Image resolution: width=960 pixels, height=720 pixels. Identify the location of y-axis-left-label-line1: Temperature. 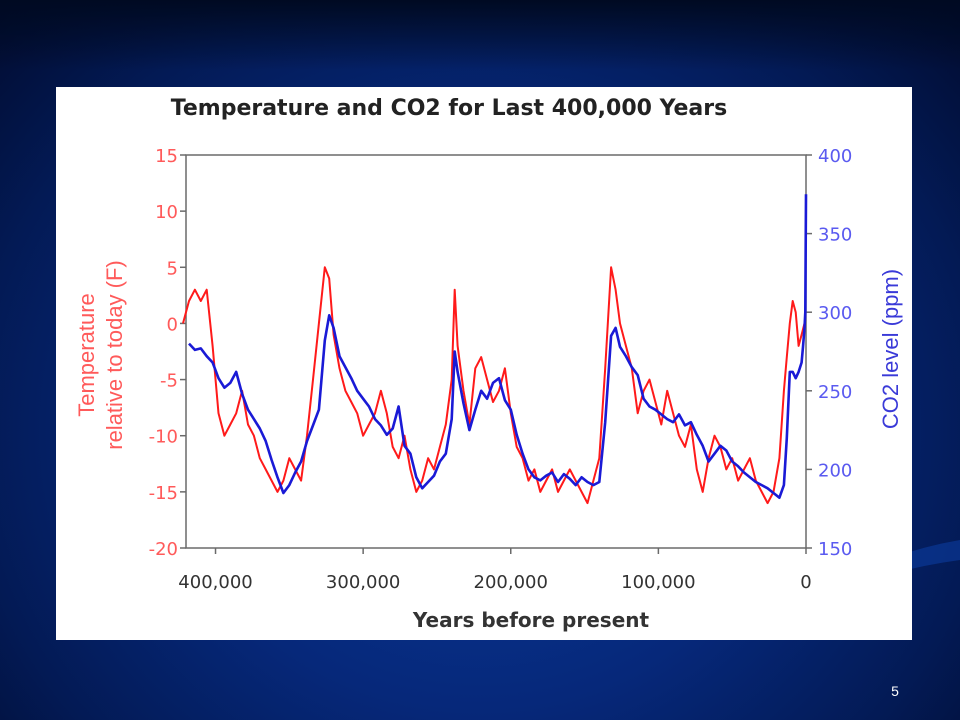
(86, 355).